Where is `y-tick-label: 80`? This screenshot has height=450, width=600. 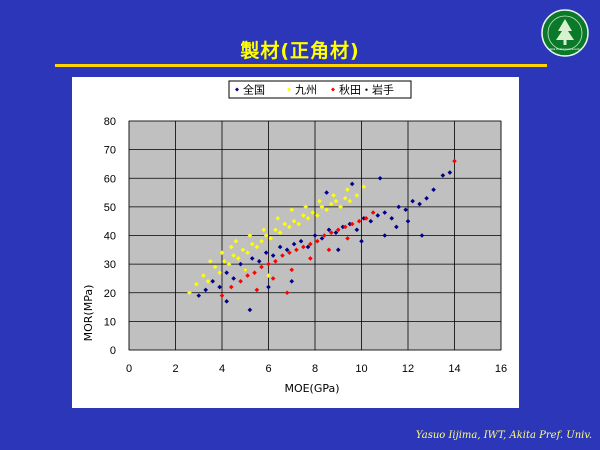 y-tick-label: 80 is located at coordinates (110, 122).